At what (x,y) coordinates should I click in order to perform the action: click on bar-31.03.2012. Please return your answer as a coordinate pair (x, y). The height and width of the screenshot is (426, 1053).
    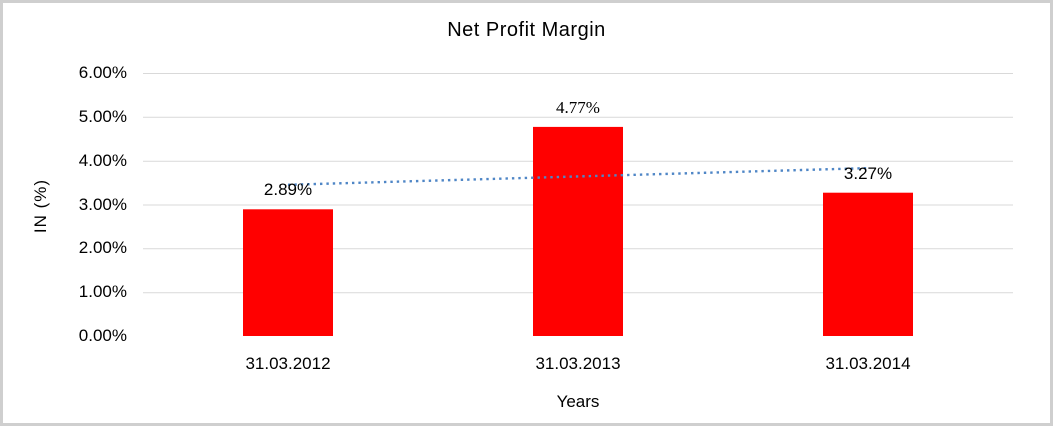
    Looking at the image, I should click on (288, 272).